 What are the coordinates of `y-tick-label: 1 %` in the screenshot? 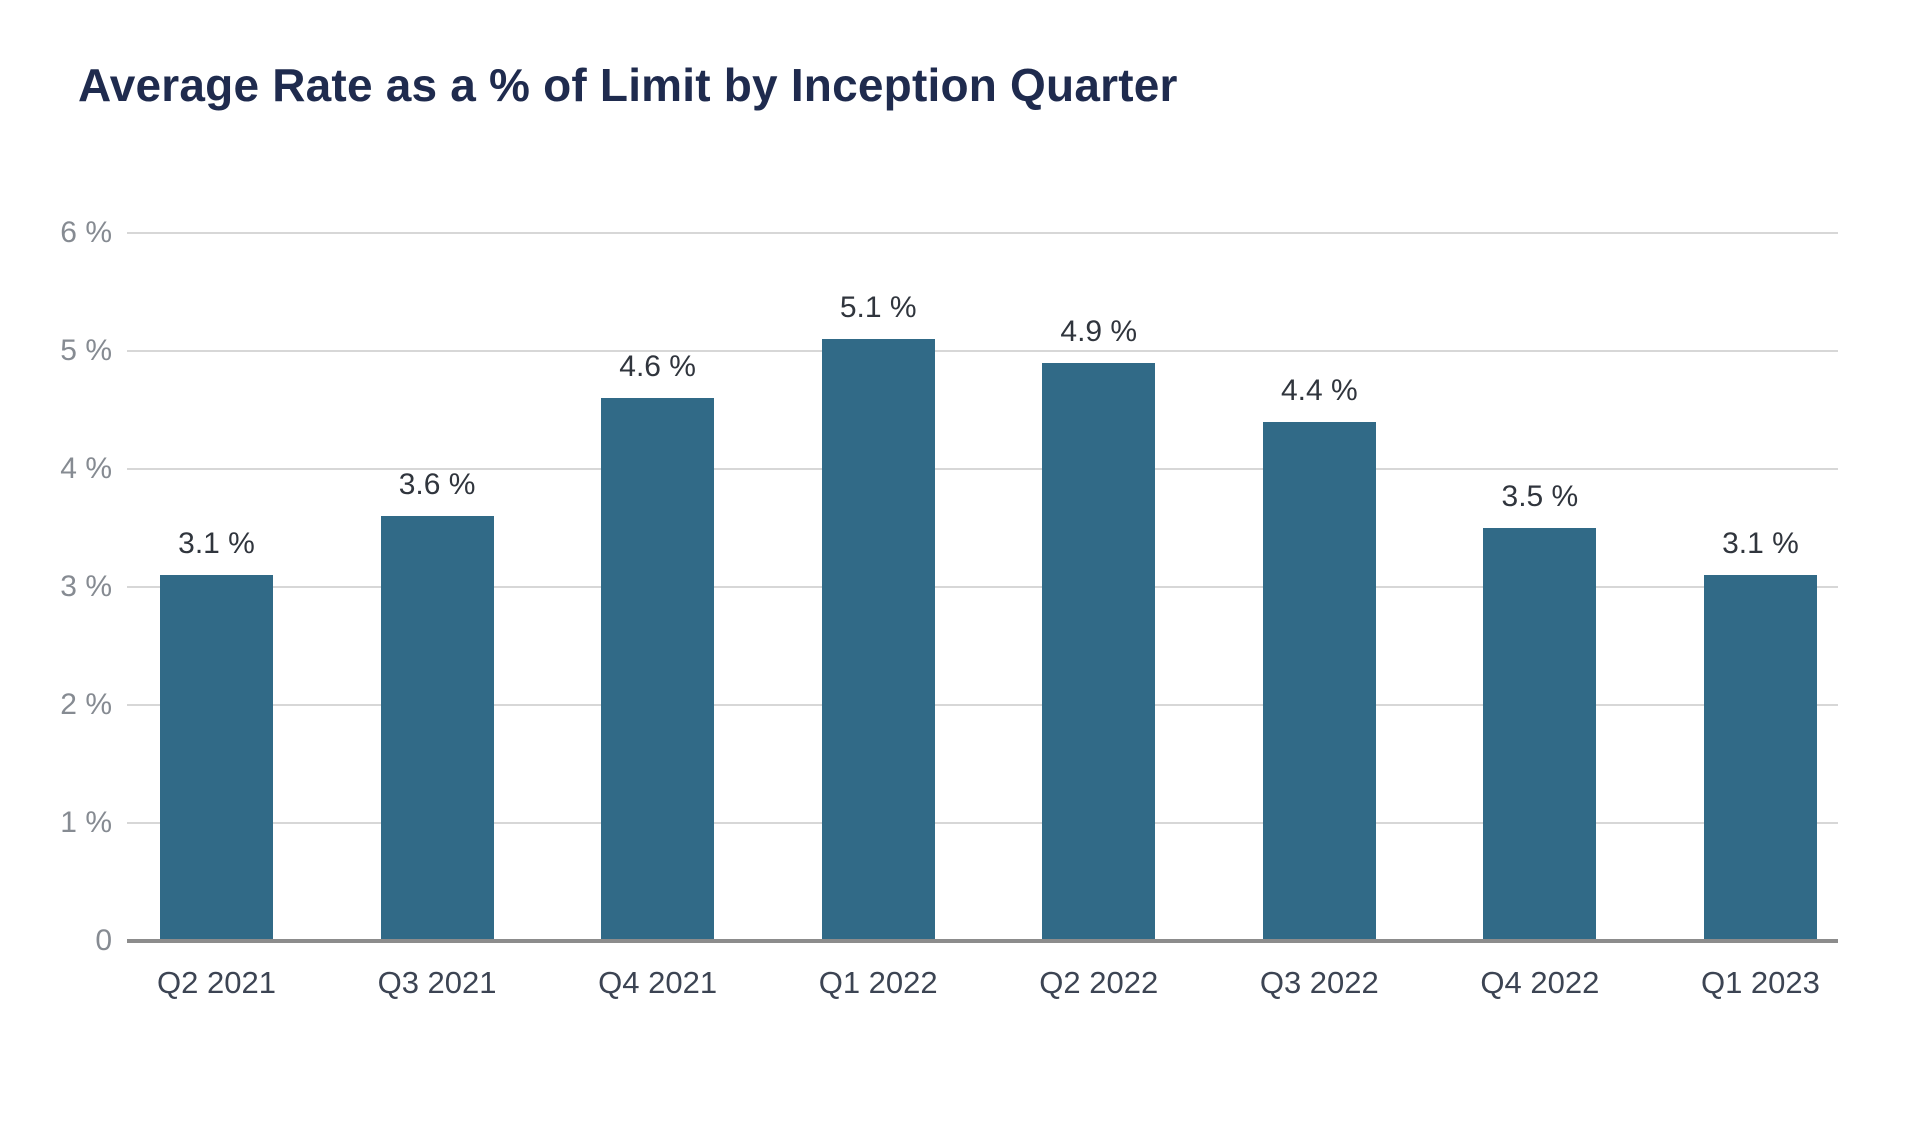 It's located at (86, 822).